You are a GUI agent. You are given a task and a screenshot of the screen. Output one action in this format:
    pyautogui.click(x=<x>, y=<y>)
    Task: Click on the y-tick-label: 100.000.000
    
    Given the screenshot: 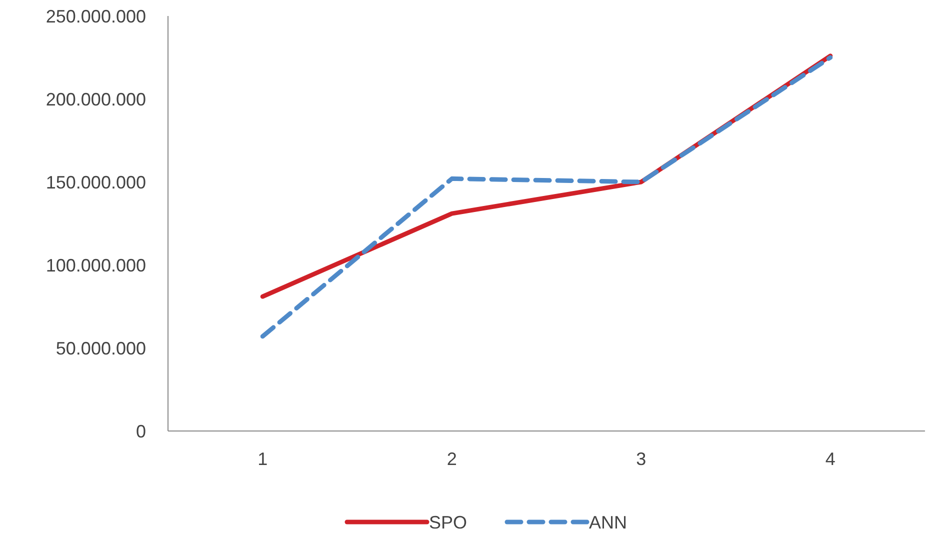 What is the action you would take?
    pyautogui.click(x=96, y=265)
    